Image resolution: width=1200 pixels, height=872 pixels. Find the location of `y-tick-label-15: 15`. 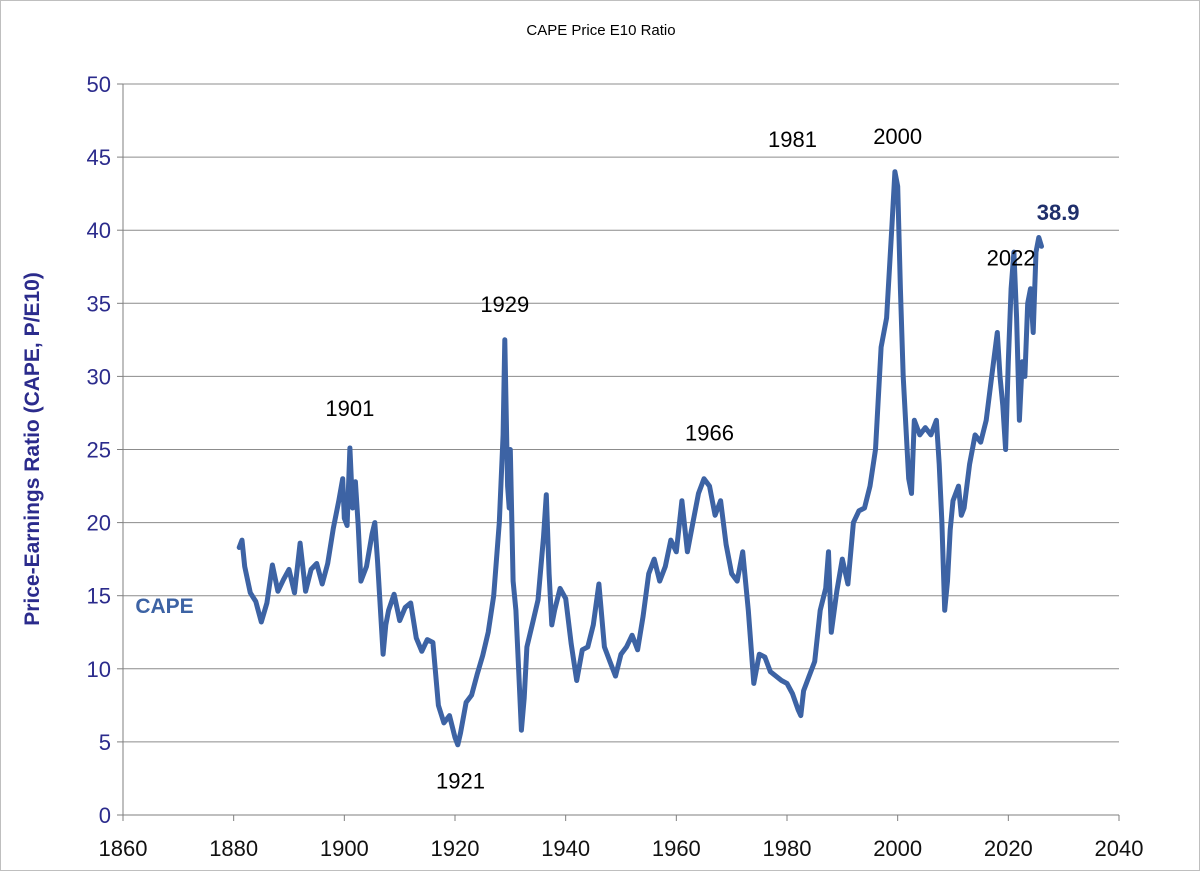

y-tick-label-15: 15 is located at coordinates (99, 596).